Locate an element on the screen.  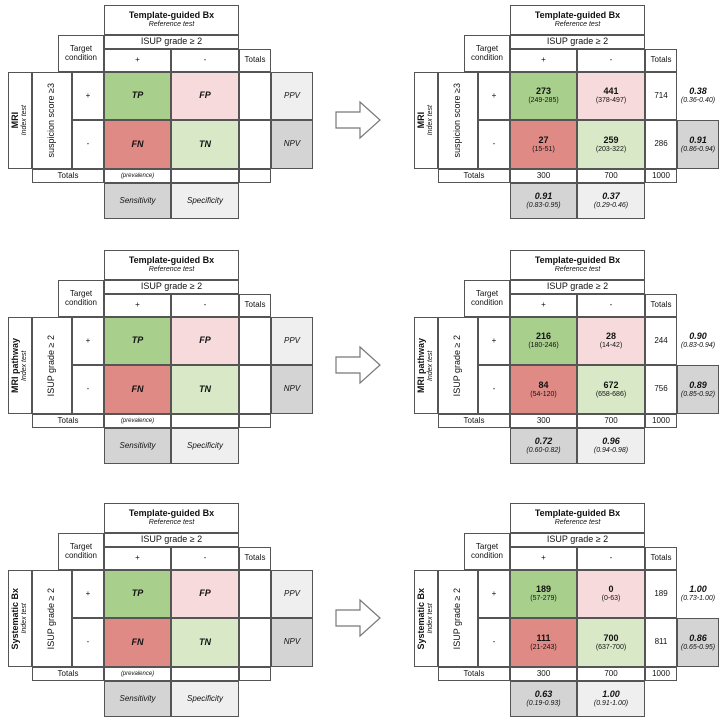
row-total-neg: 756 is located at coordinates (661, 389).